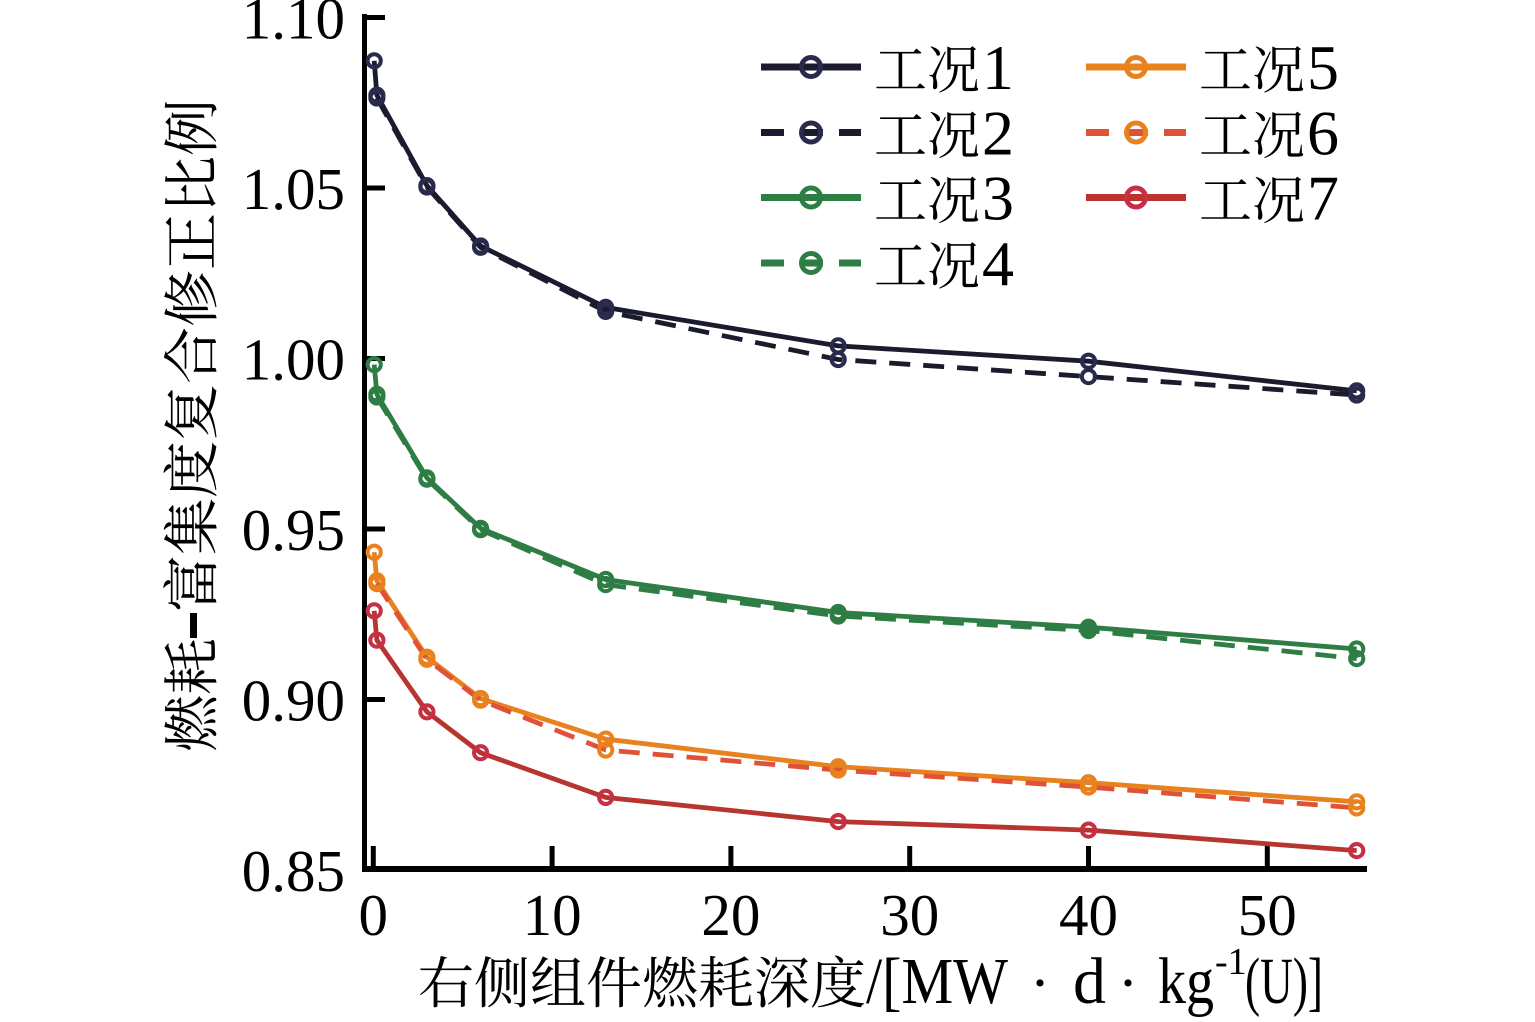 This screenshot has width=1535, height=1022. Describe the element at coordinates (1089, 981) in the screenshot. I see `svg-text: d` at that location.